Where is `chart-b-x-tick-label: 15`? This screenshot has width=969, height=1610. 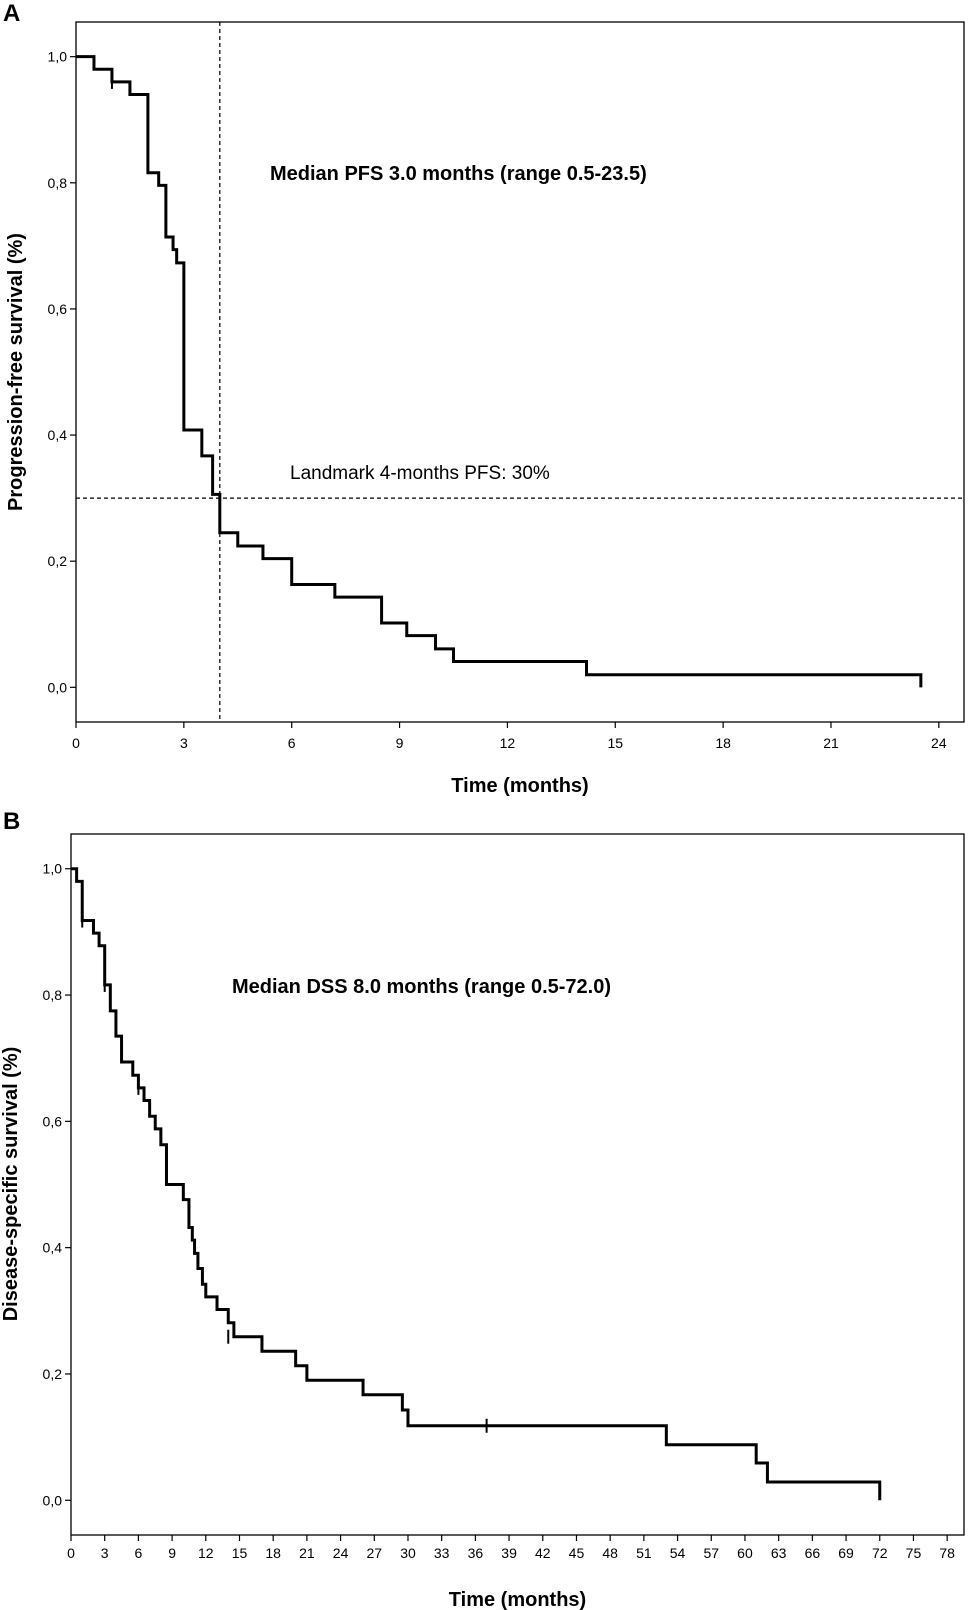
chart-b-x-tick-label: 15 is located at coordinates (240, 1553).